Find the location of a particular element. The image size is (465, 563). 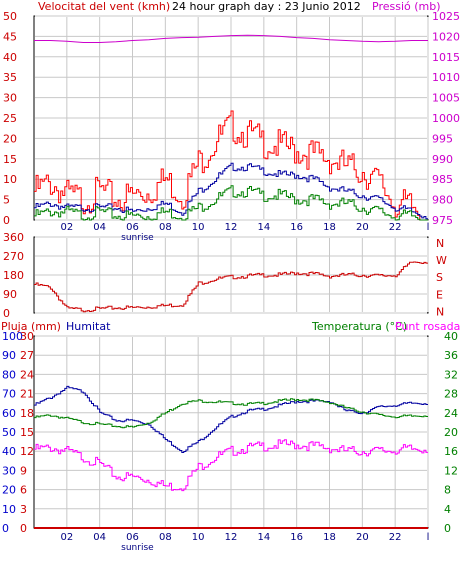

series-humidity is located at coordinates (231, 419).